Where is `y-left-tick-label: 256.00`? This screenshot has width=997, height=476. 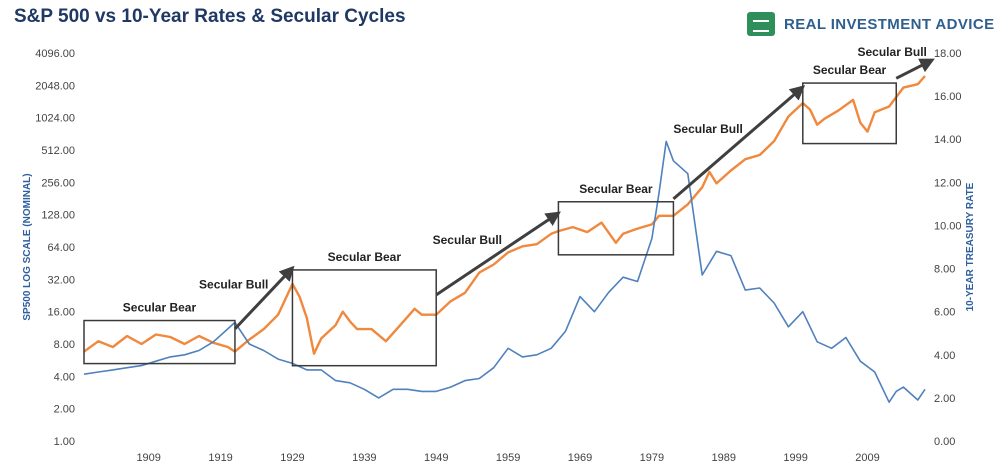
y-left-tick-label: 256.00 is located at coordinates (58, 183).